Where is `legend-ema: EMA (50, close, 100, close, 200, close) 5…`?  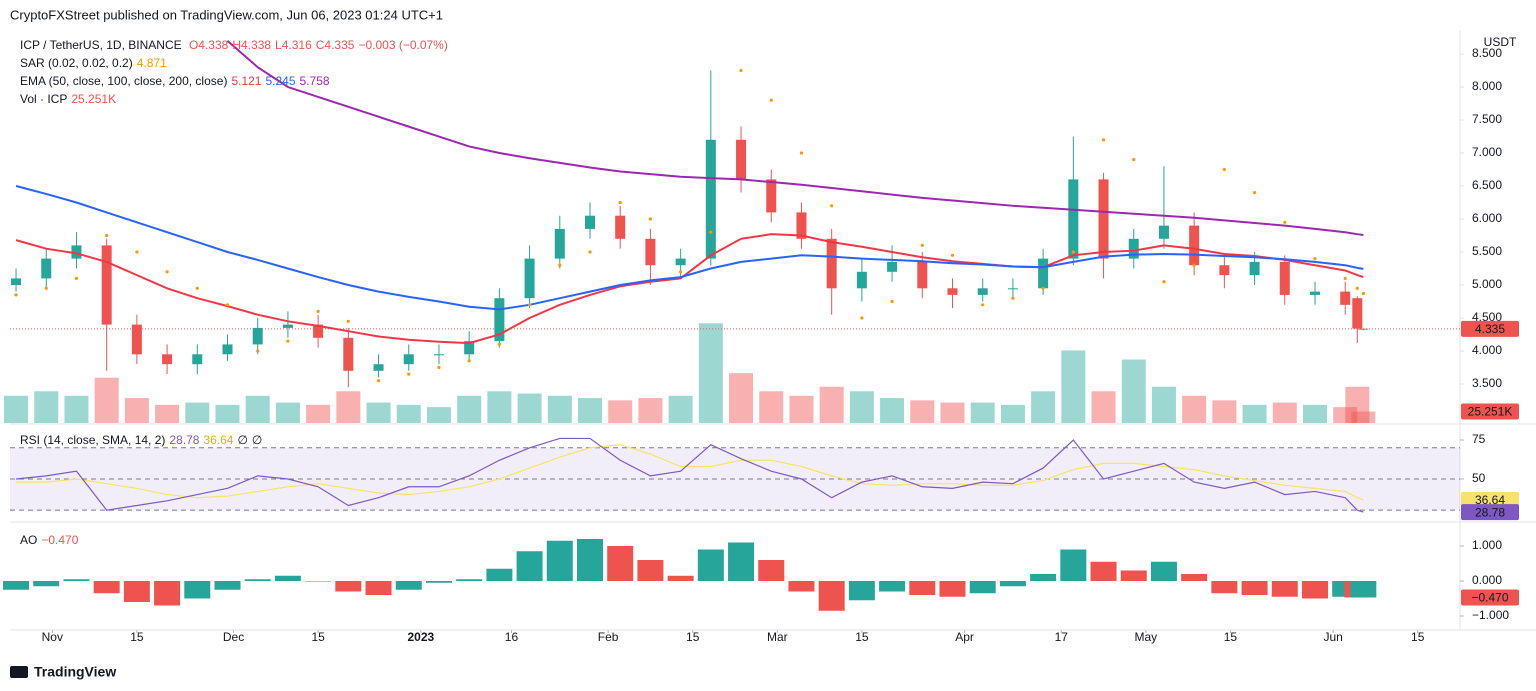 legend-ema: EMA (50, close, 100, close, 200, close) 5… is located at coordinates (177, 81).